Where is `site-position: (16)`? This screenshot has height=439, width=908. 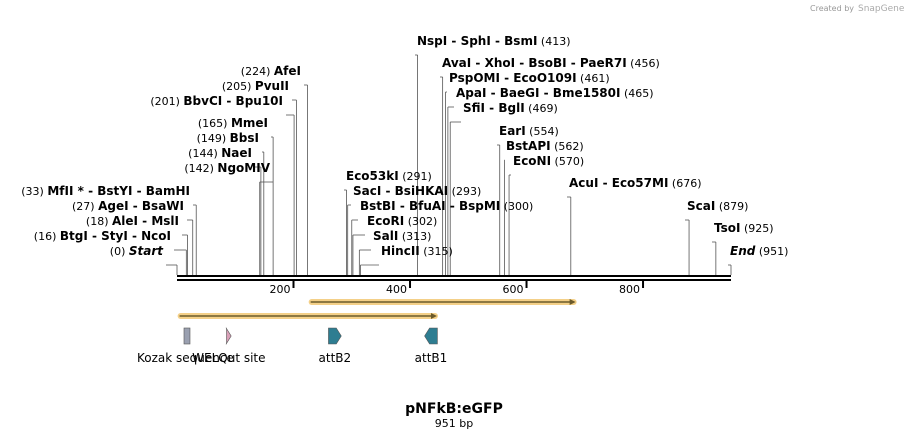 site-position: (16) is located at coordinates (47, 236).